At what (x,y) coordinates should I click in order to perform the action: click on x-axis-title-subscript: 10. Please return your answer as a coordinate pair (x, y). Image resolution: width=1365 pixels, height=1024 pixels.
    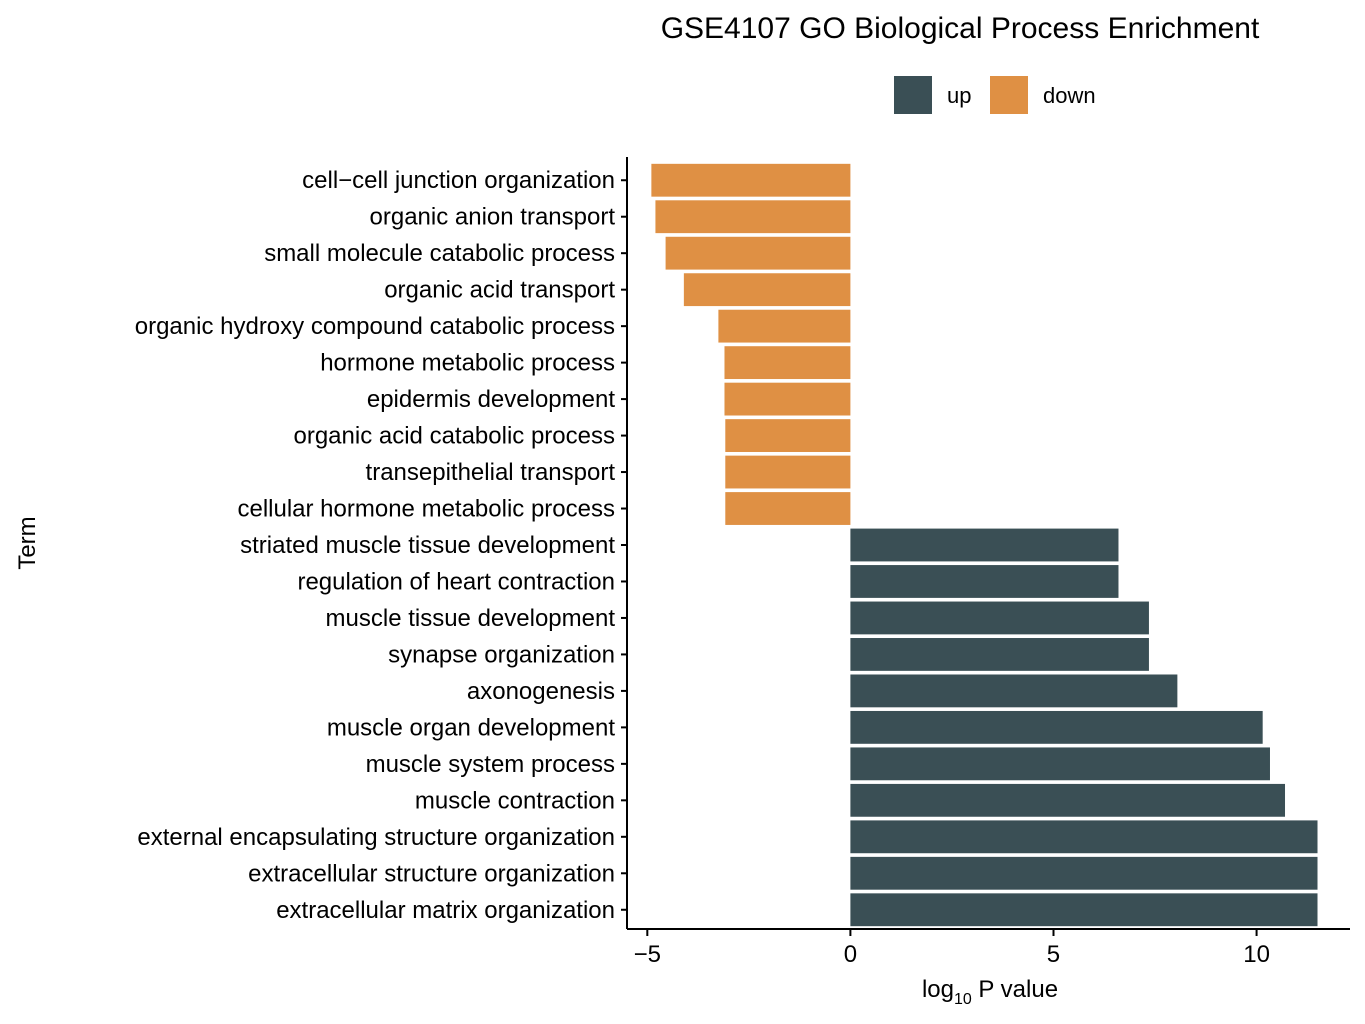
    Looking at the image, I should click on (963, 999).